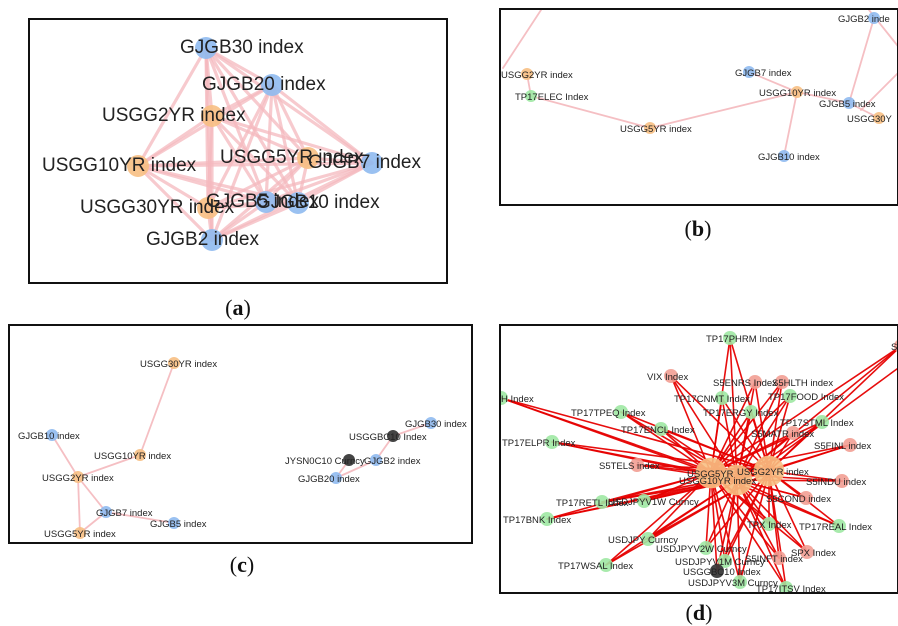 This screenshot has height=626, width=898. What do you see at coordinates (864, 19) in the screenshot?
I see `node-label-gjgb2: GJGB2 inde` at bounding box center [864, 19].